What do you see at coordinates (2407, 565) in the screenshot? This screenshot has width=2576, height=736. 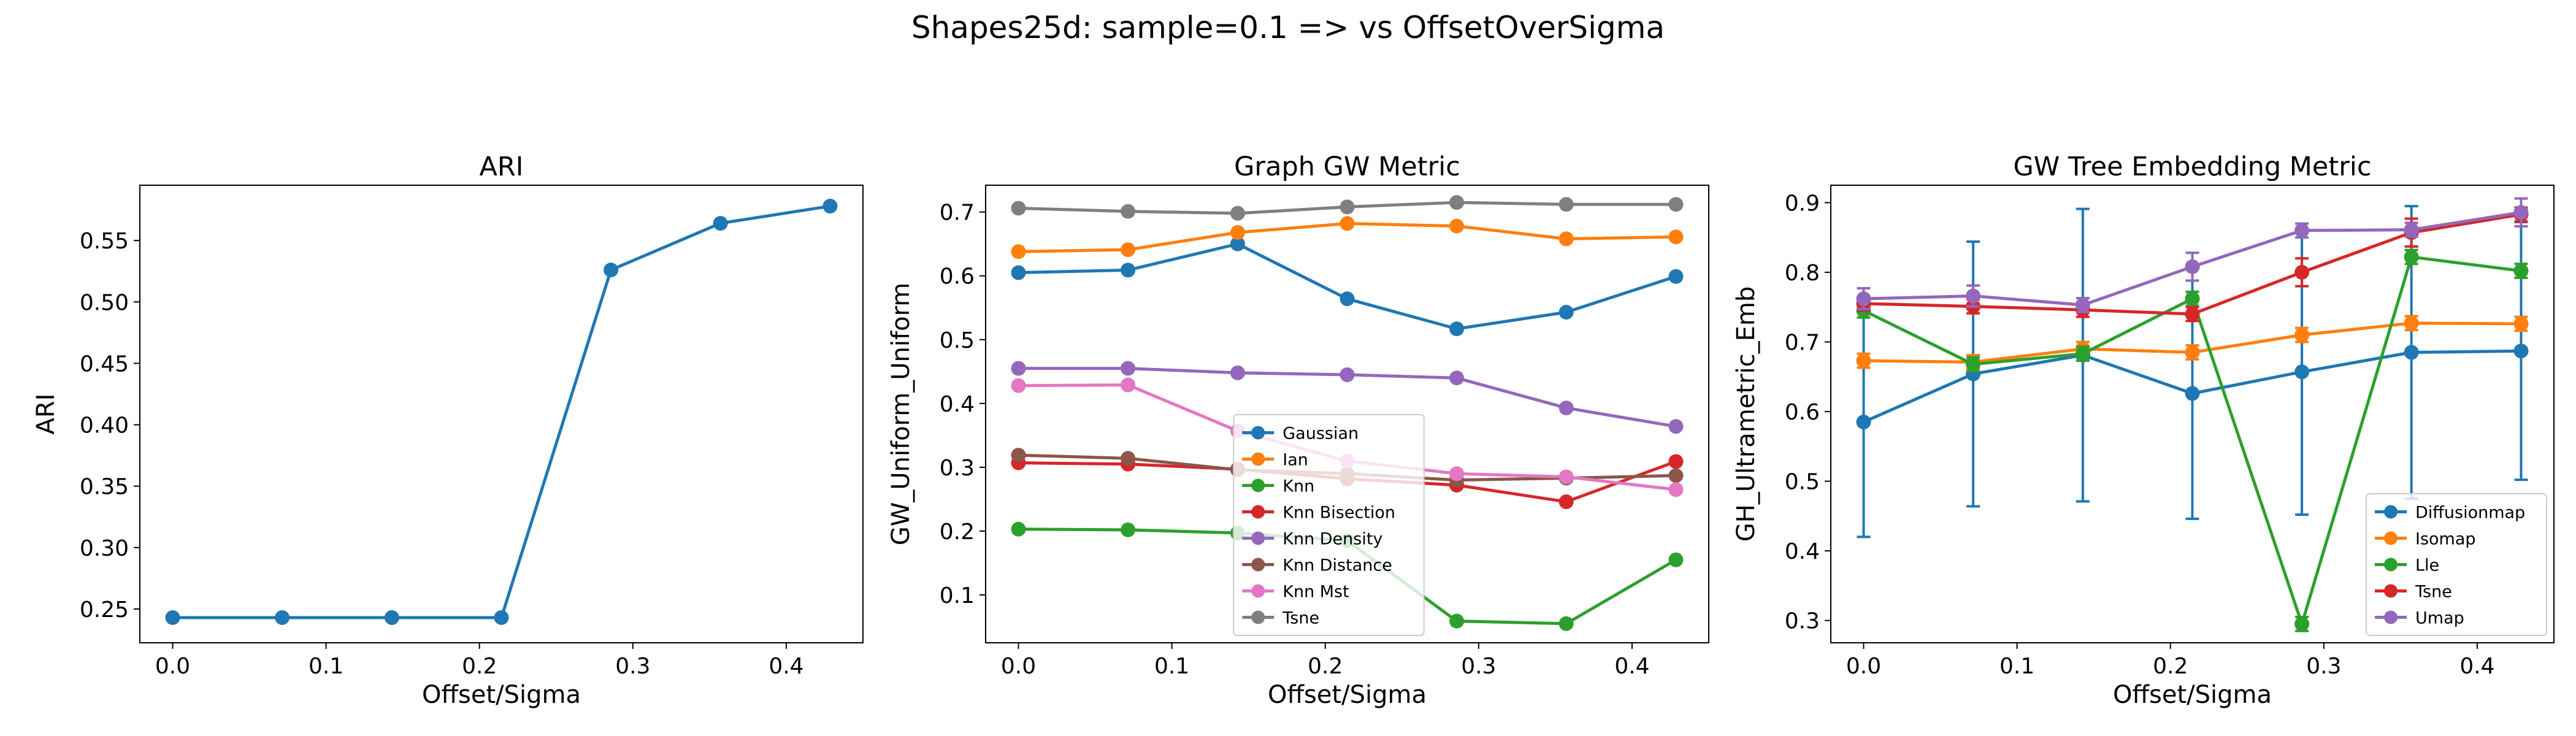 I see `legend-item: Lle` at bounding box center [2407, 565].